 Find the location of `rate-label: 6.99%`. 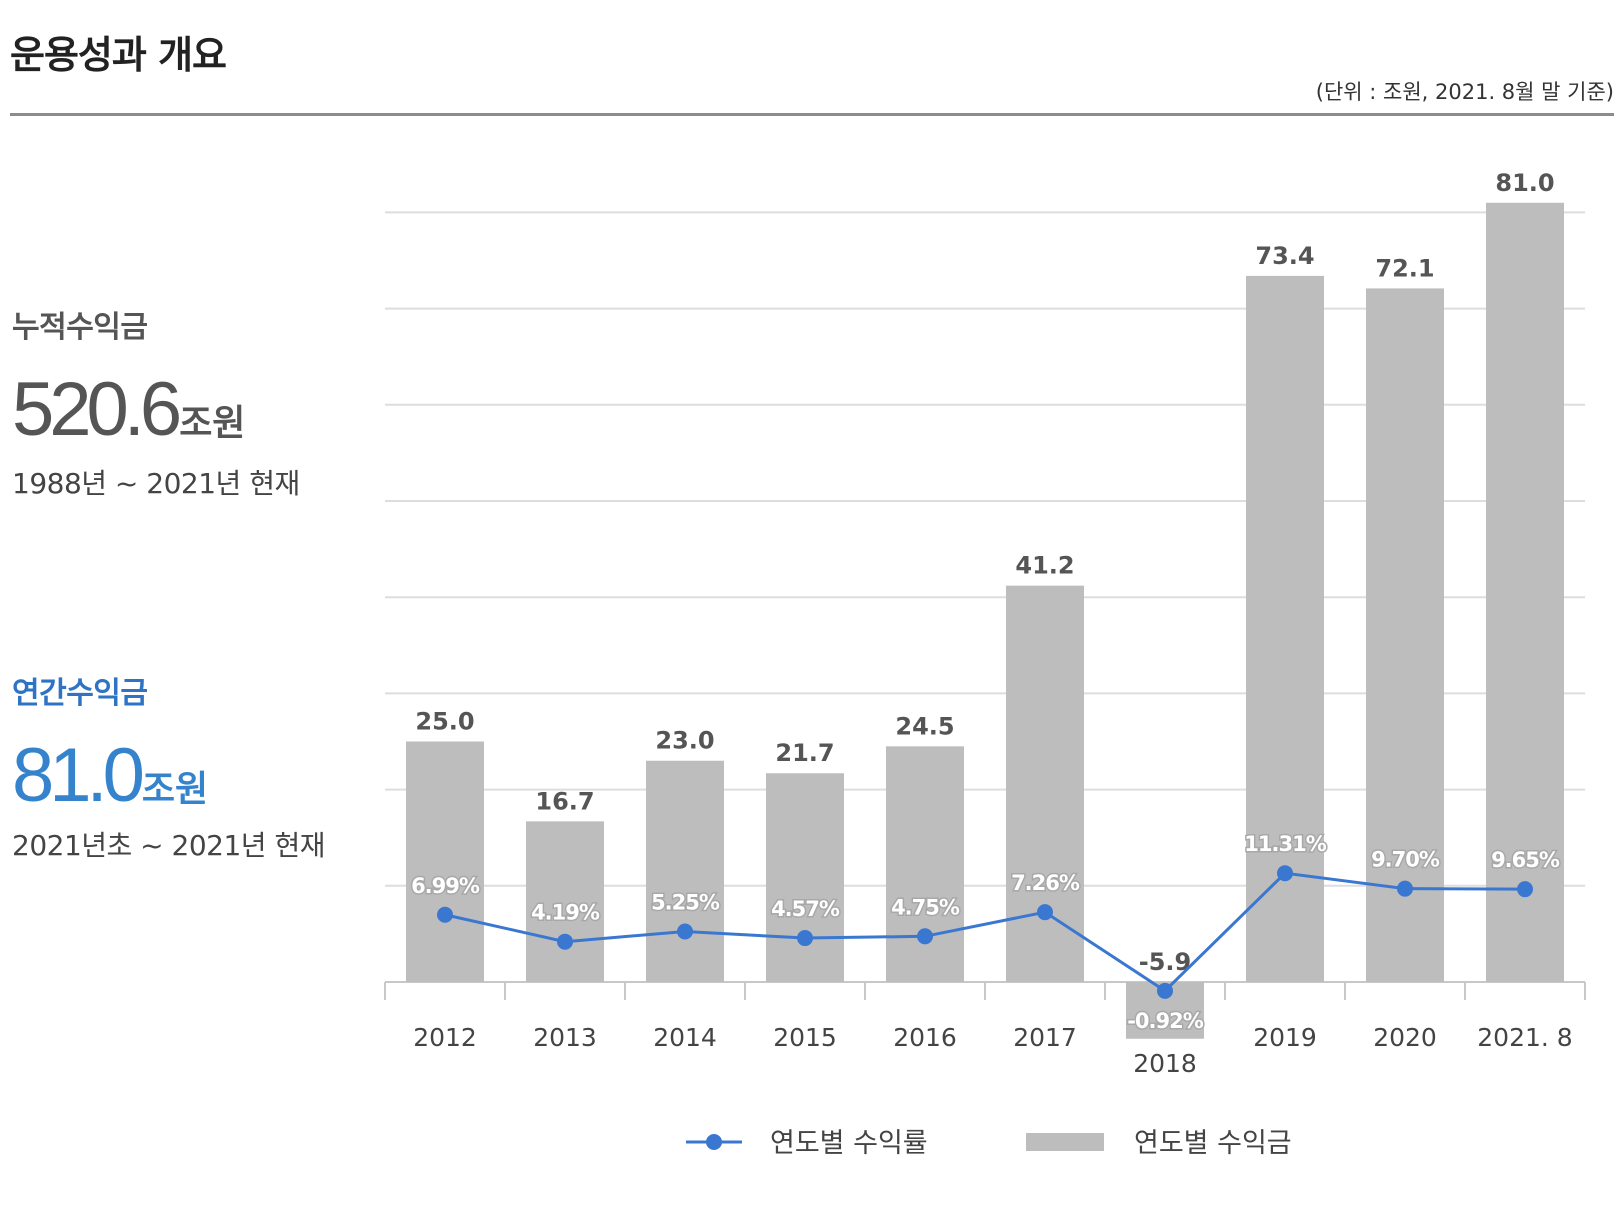

rate-label: 6.99% is located at coordinates (445, 886).